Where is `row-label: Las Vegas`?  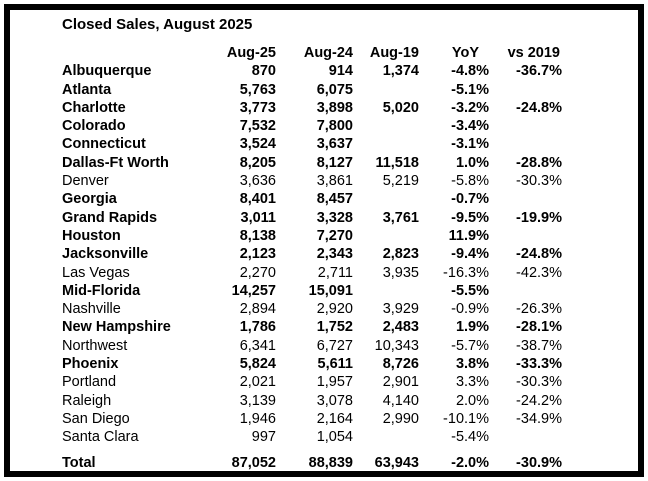 row-label: Las Vegas is located at coordinates (96, 272).